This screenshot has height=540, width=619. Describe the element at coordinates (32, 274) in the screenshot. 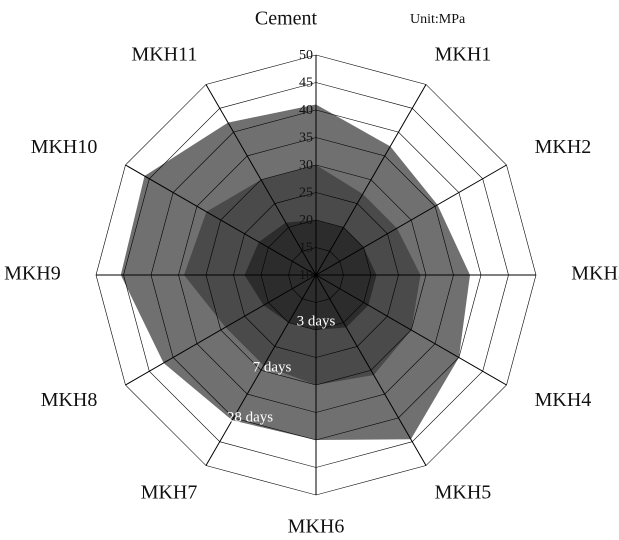

I see `category-label: MKH9` at that location.